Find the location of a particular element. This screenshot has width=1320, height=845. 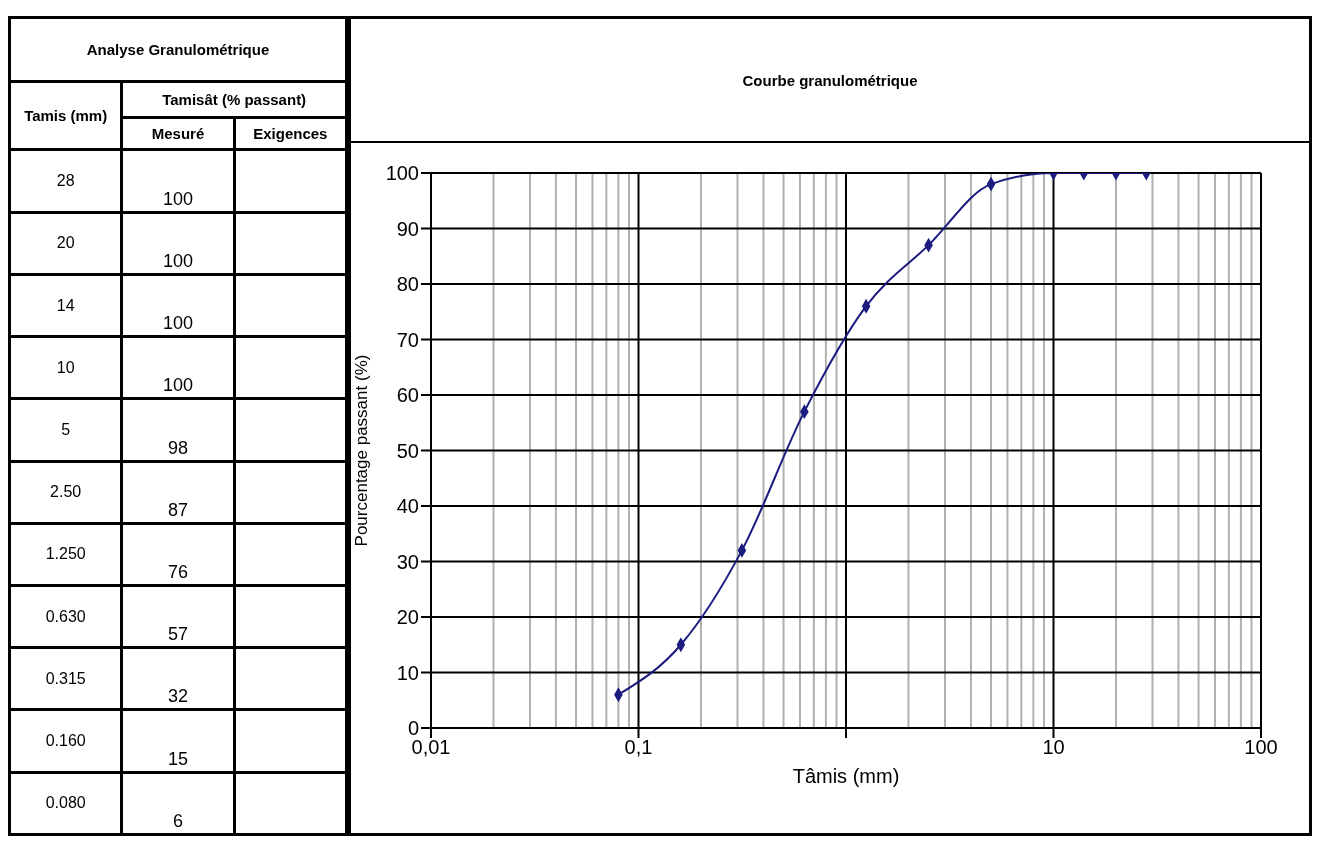

x-axis-title: Tâmis (mm) is located at coordinates (846, 776).